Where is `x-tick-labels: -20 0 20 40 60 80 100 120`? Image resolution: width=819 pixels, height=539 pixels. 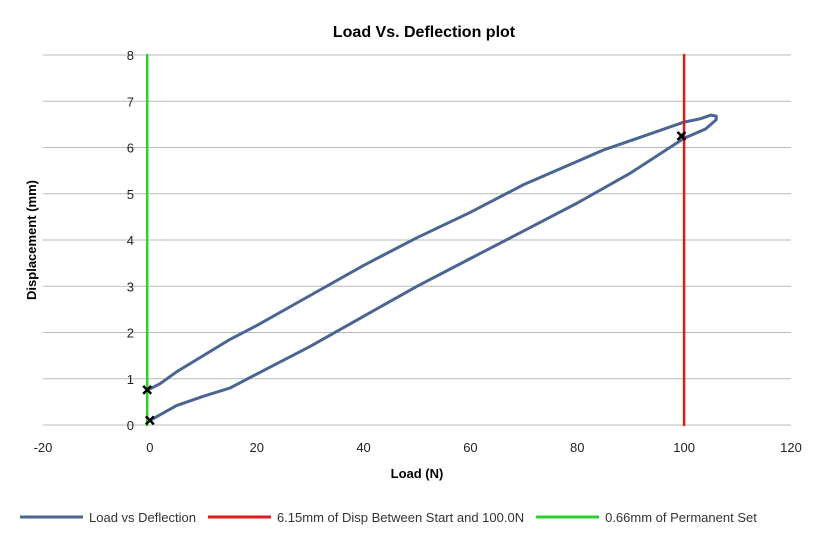 x-tick-labels: -20 0 20 40 60 80 100 120 is located at coordinates (418, 447).